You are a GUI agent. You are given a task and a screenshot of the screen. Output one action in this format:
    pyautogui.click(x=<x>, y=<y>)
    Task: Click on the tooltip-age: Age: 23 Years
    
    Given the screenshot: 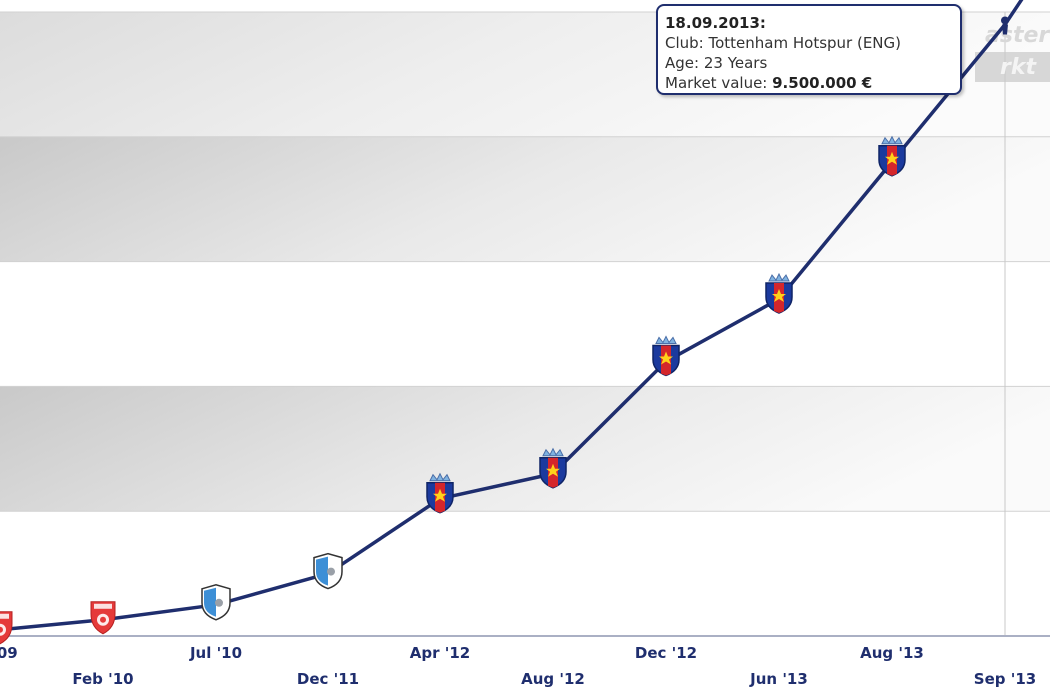 What is the action you would take?
    pyautogui.click(x=716, y=63)
    